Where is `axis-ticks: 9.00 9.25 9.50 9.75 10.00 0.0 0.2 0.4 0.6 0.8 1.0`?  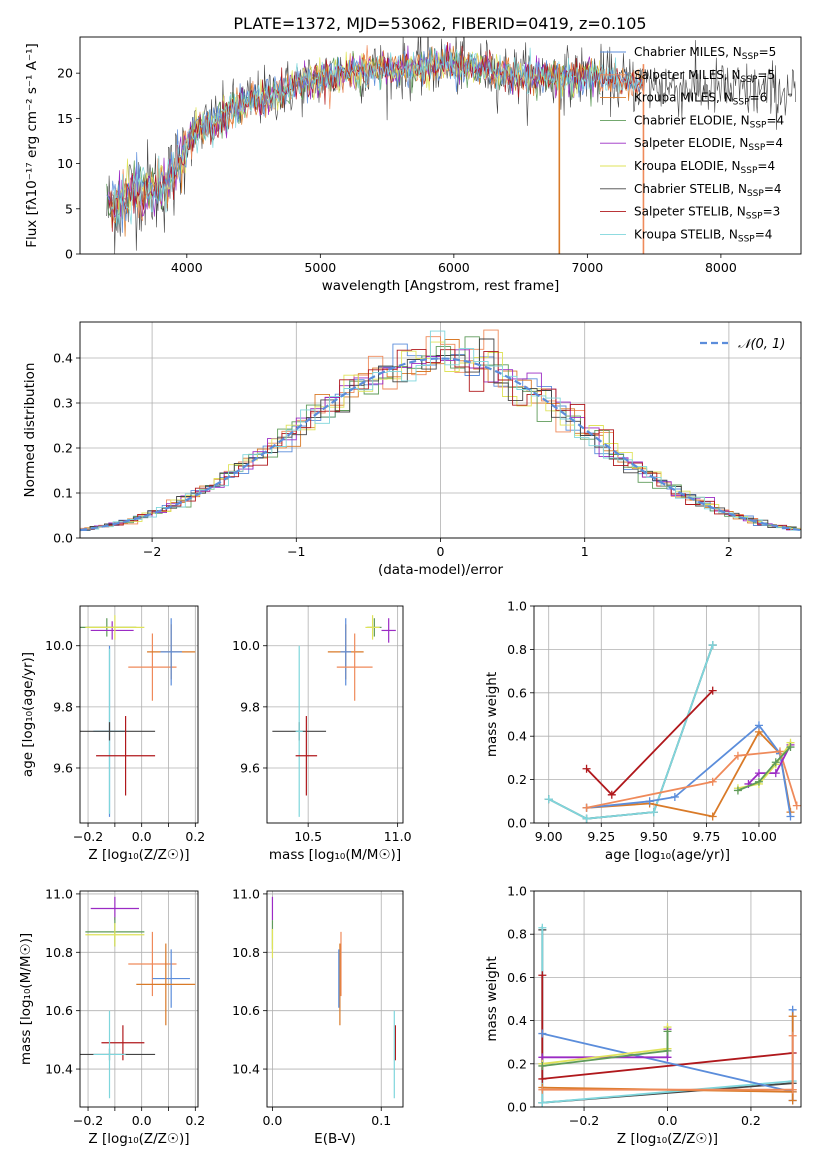 axis-ticks: 9.00 9.25 9.50 9.75 10.00 0.0 0.2 0.4 0.6 0.8 1.0 is located at coordinates (642, 722).